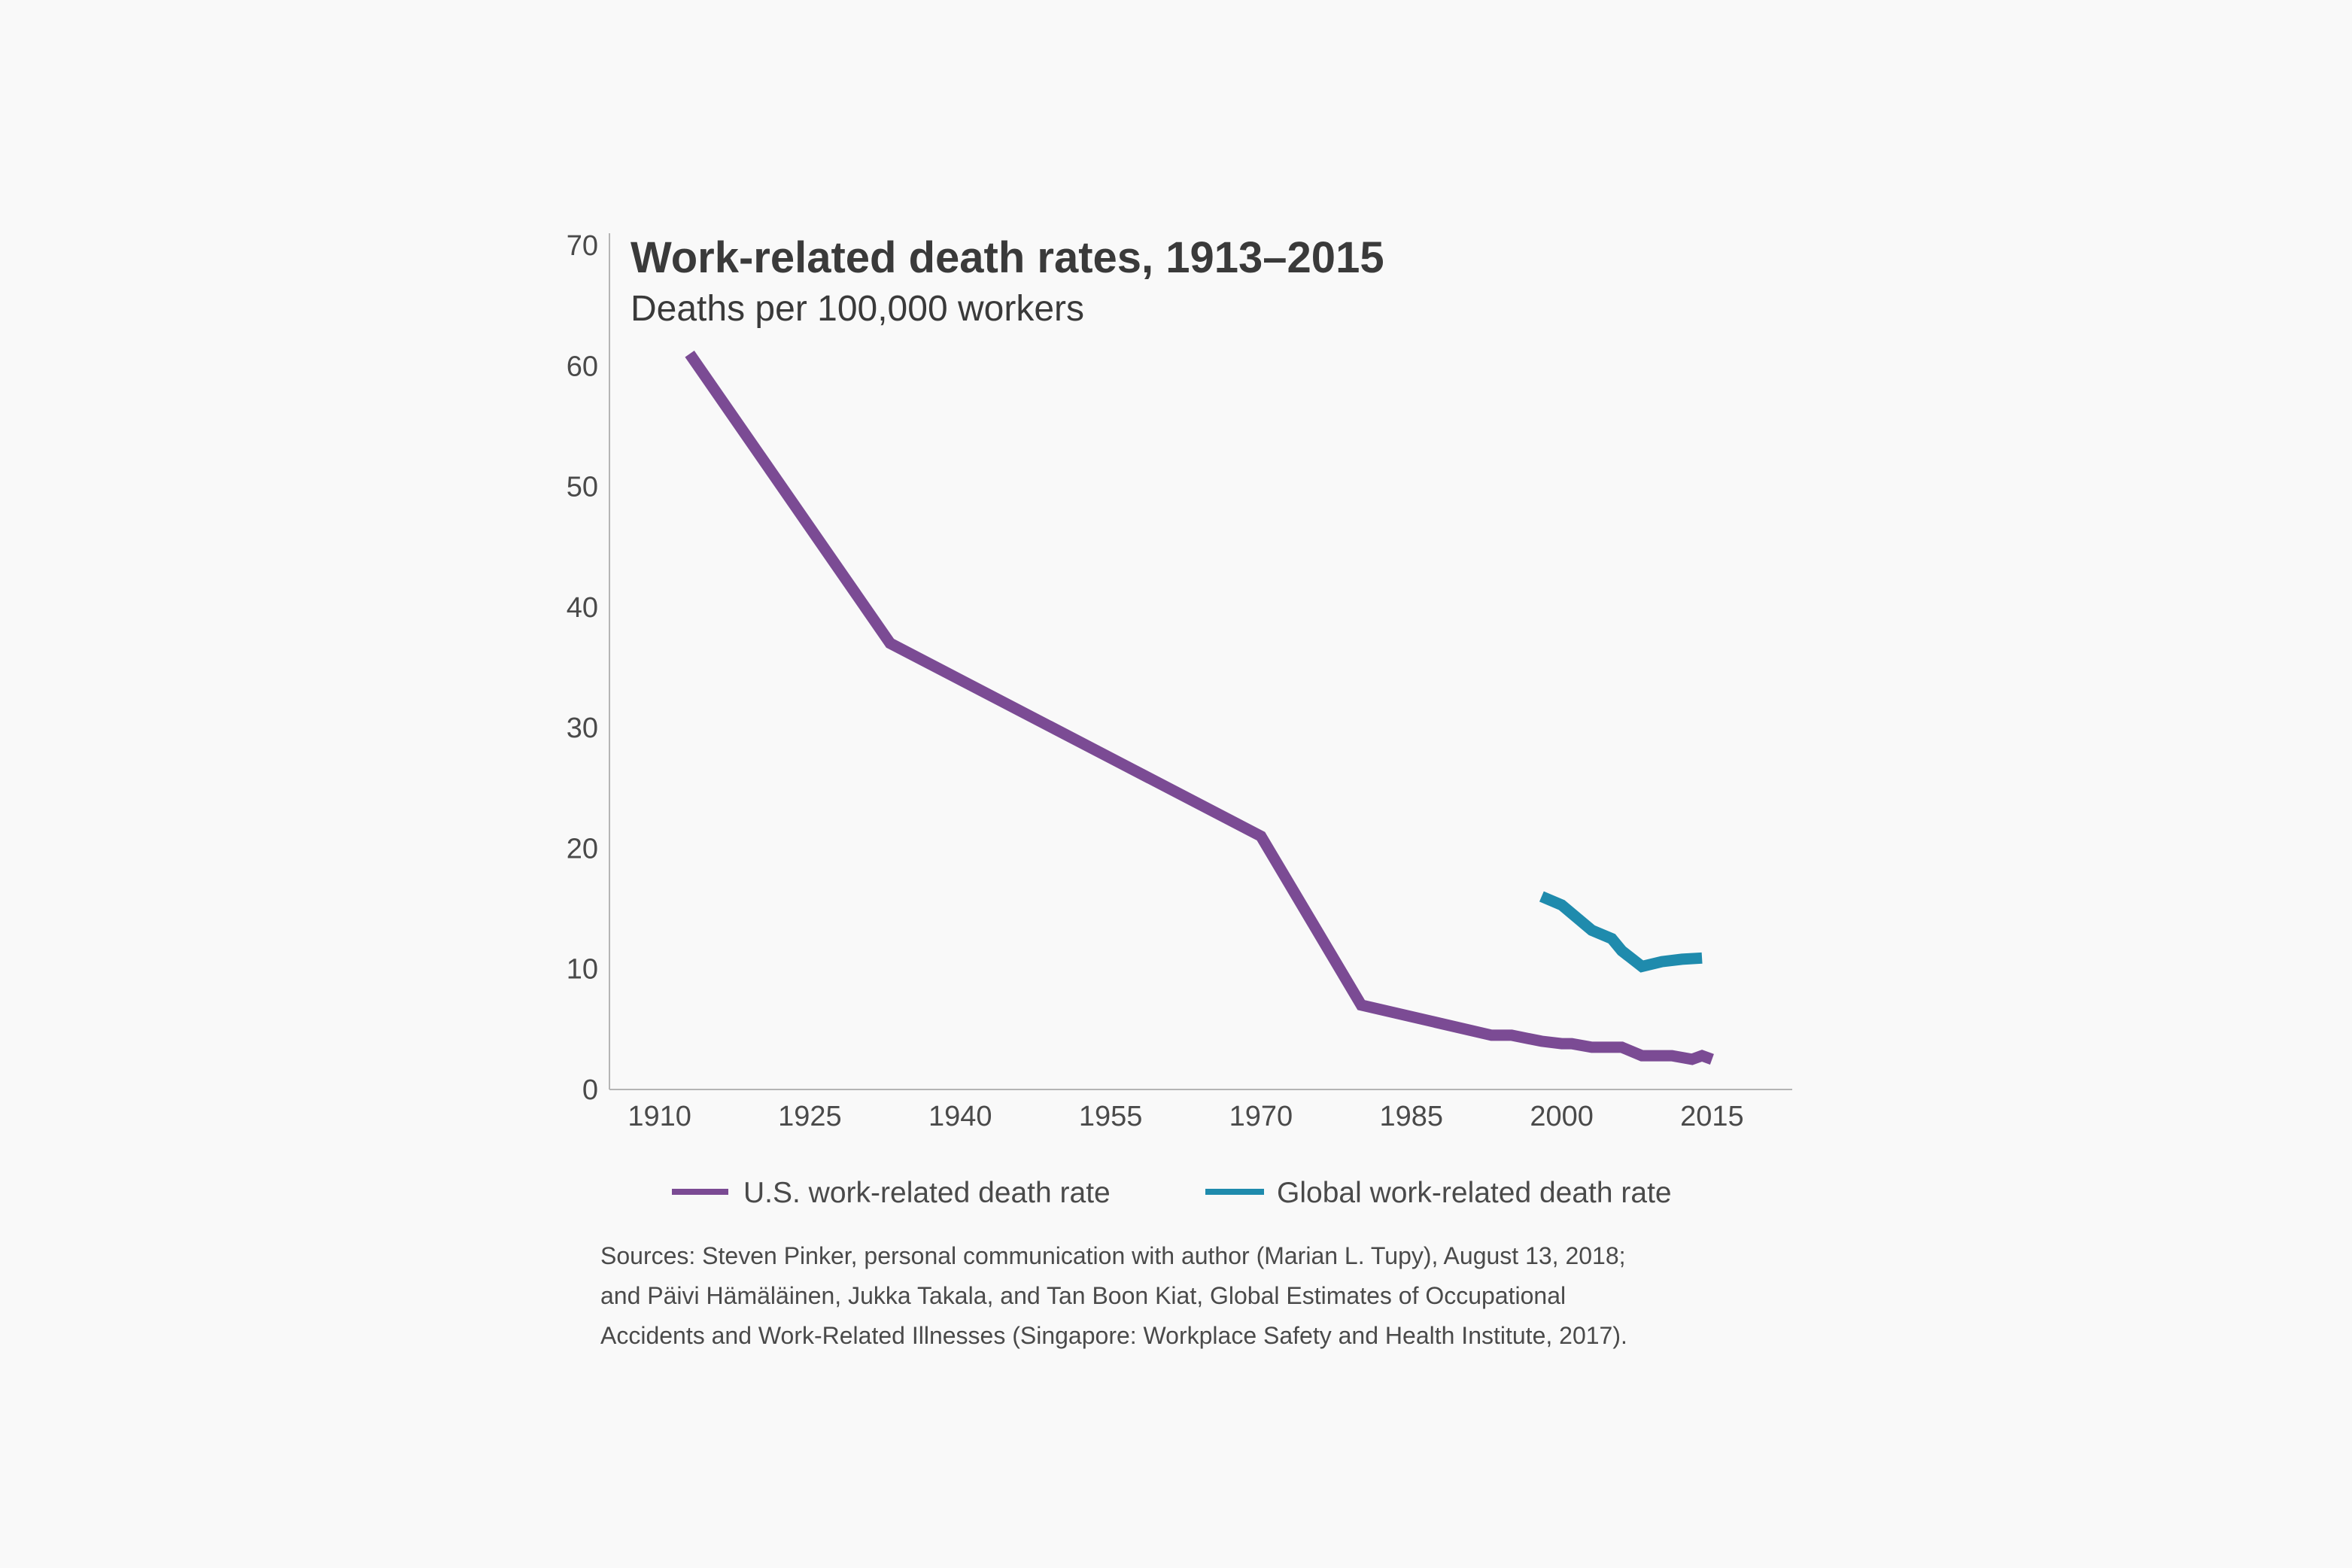 Image resolution: width=2352 pixels, height=1568 pixels. I want to click on y-tick-label: 10, so click(582, 970).